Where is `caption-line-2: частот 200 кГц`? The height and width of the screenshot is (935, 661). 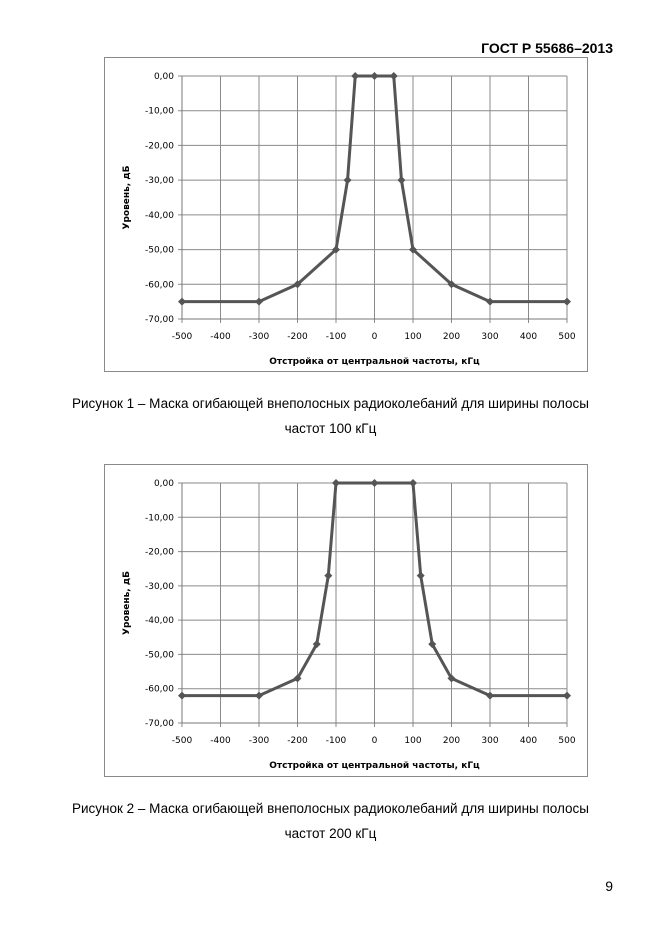
caption-line-2: частот 200 кГц is located at coordinates (330, 833).